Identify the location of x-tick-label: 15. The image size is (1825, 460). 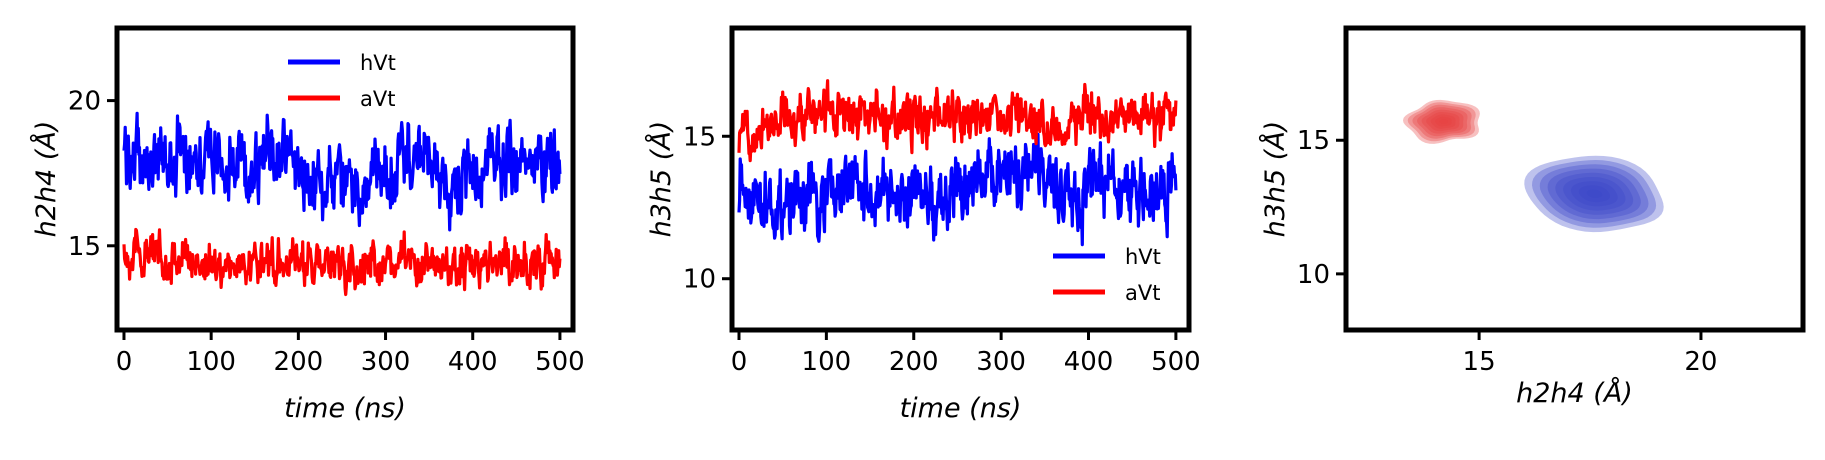
(1479, 362).